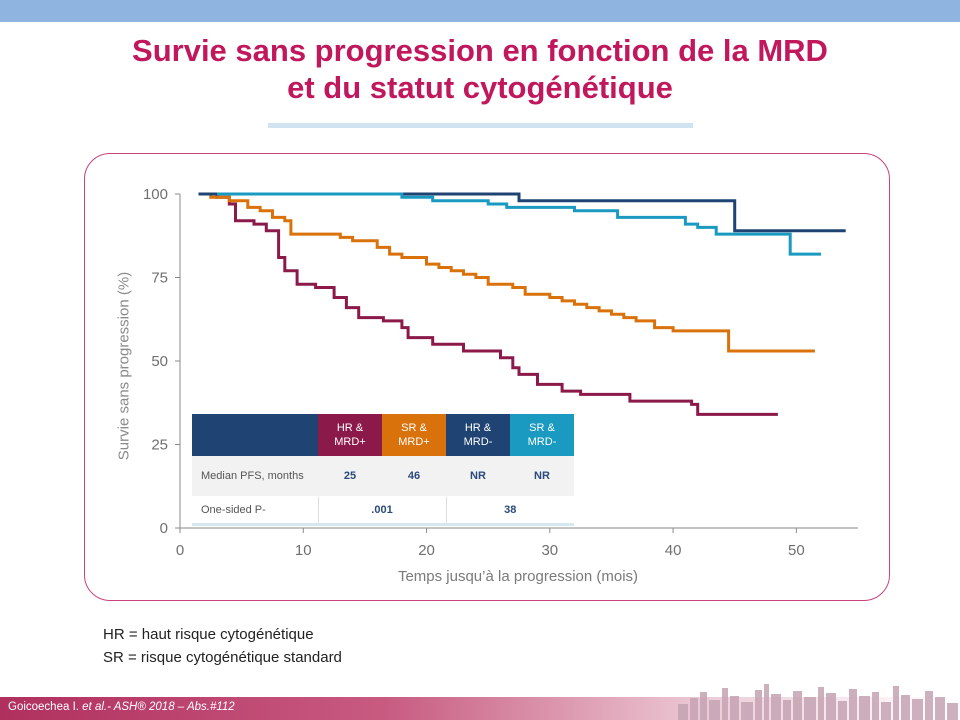 The image size is (960, 720). What do you see at coordinates (414, 476) in the screenshot?
I see `median-pfs-sr-mrd-pos: 46` at bounding box center [414, 476].